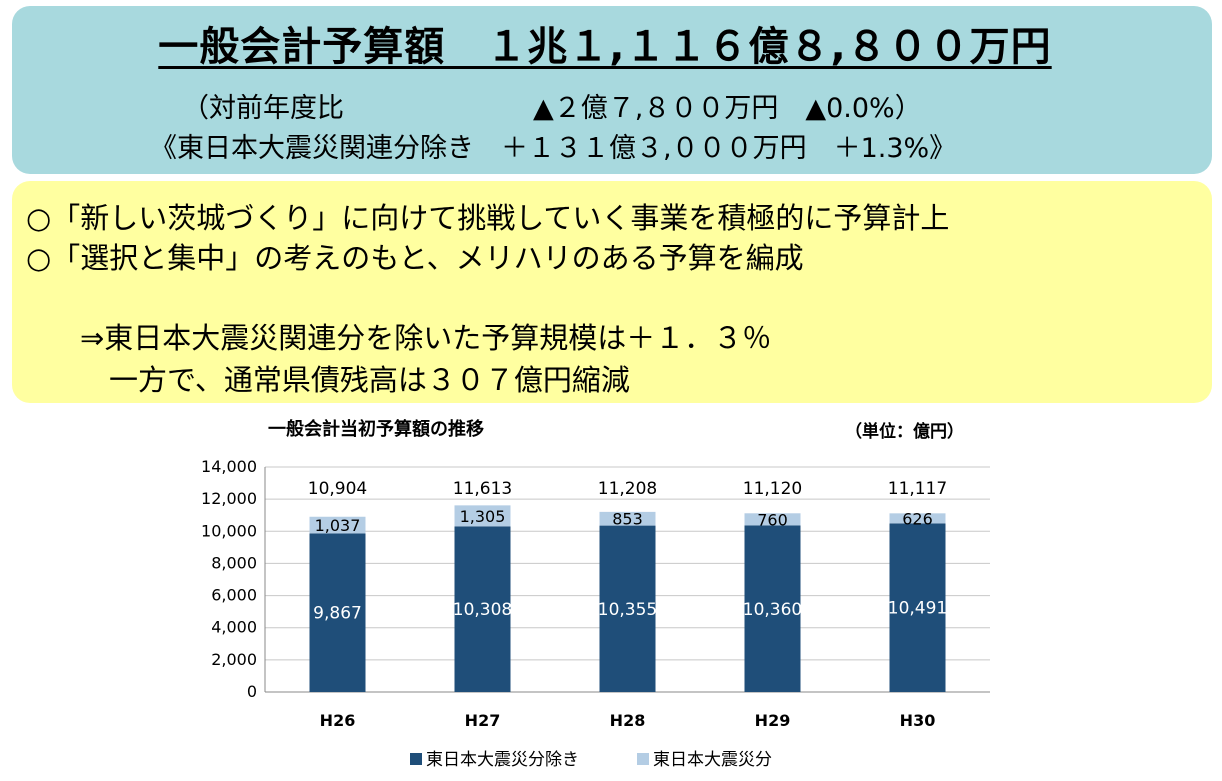  What do you see at coordinates (712, 760) in the screenshot?
I see `legend-label: 東日本大震災分` at bounding box center [712, 760].